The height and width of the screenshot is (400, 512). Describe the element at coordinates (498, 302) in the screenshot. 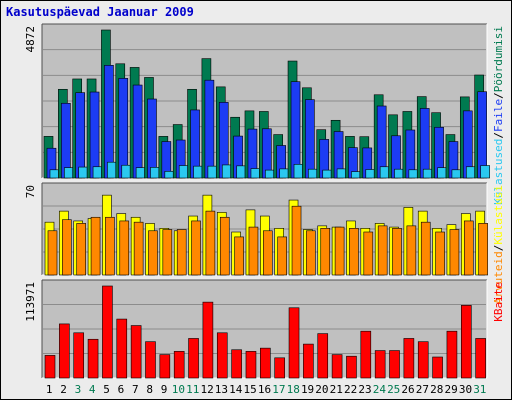

I see `bottom-legend-entry: KBaite` at that location.